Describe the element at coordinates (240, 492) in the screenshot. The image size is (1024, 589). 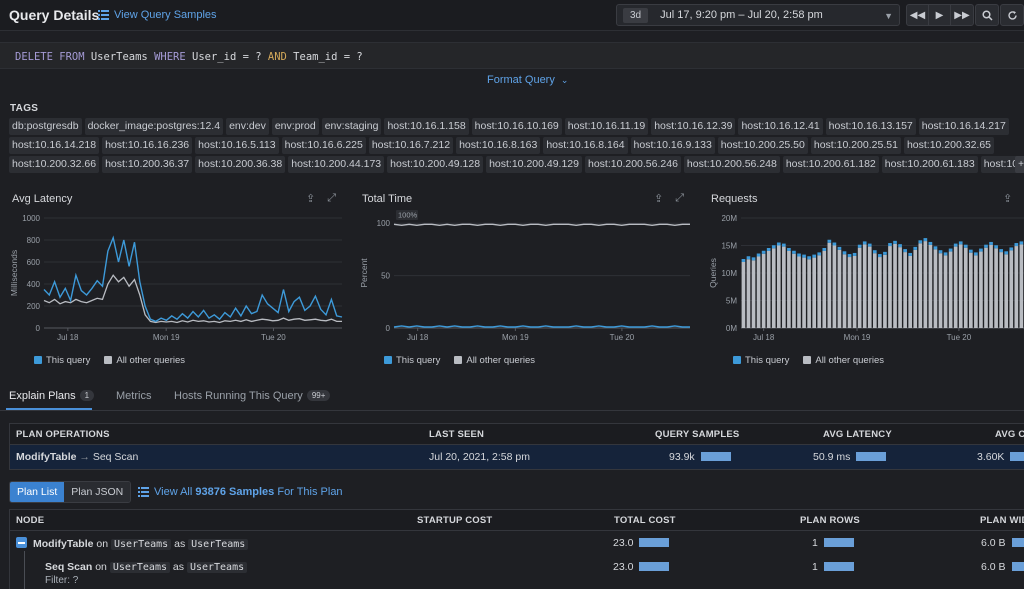
I see `view-all-samples-link: View All 93876 Samples For This Plan` at that location.